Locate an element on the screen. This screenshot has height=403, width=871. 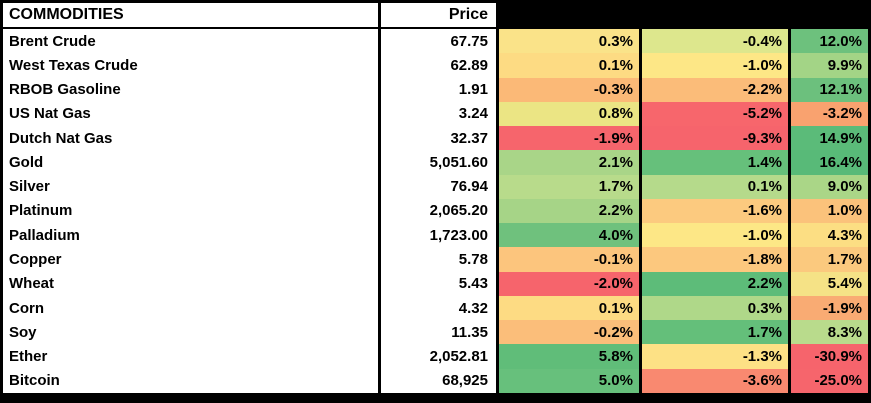
price-cell: 62.89 is located at coordinates (438, 65).